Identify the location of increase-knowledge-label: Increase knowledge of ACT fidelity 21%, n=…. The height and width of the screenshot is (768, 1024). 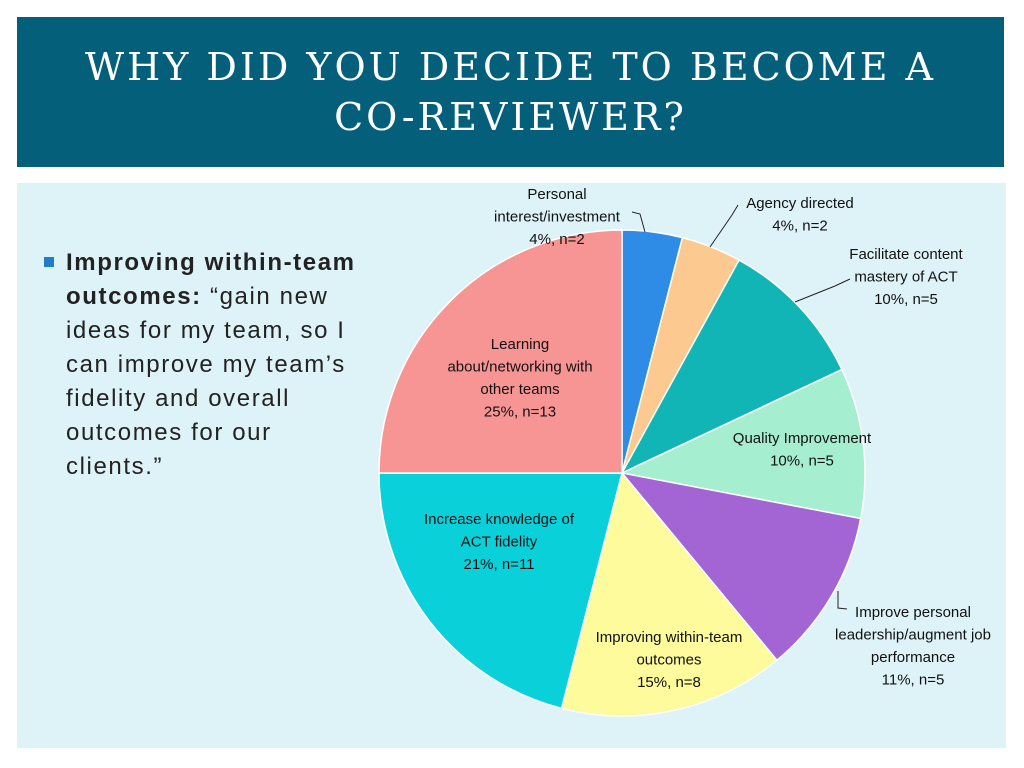
(499, 542).